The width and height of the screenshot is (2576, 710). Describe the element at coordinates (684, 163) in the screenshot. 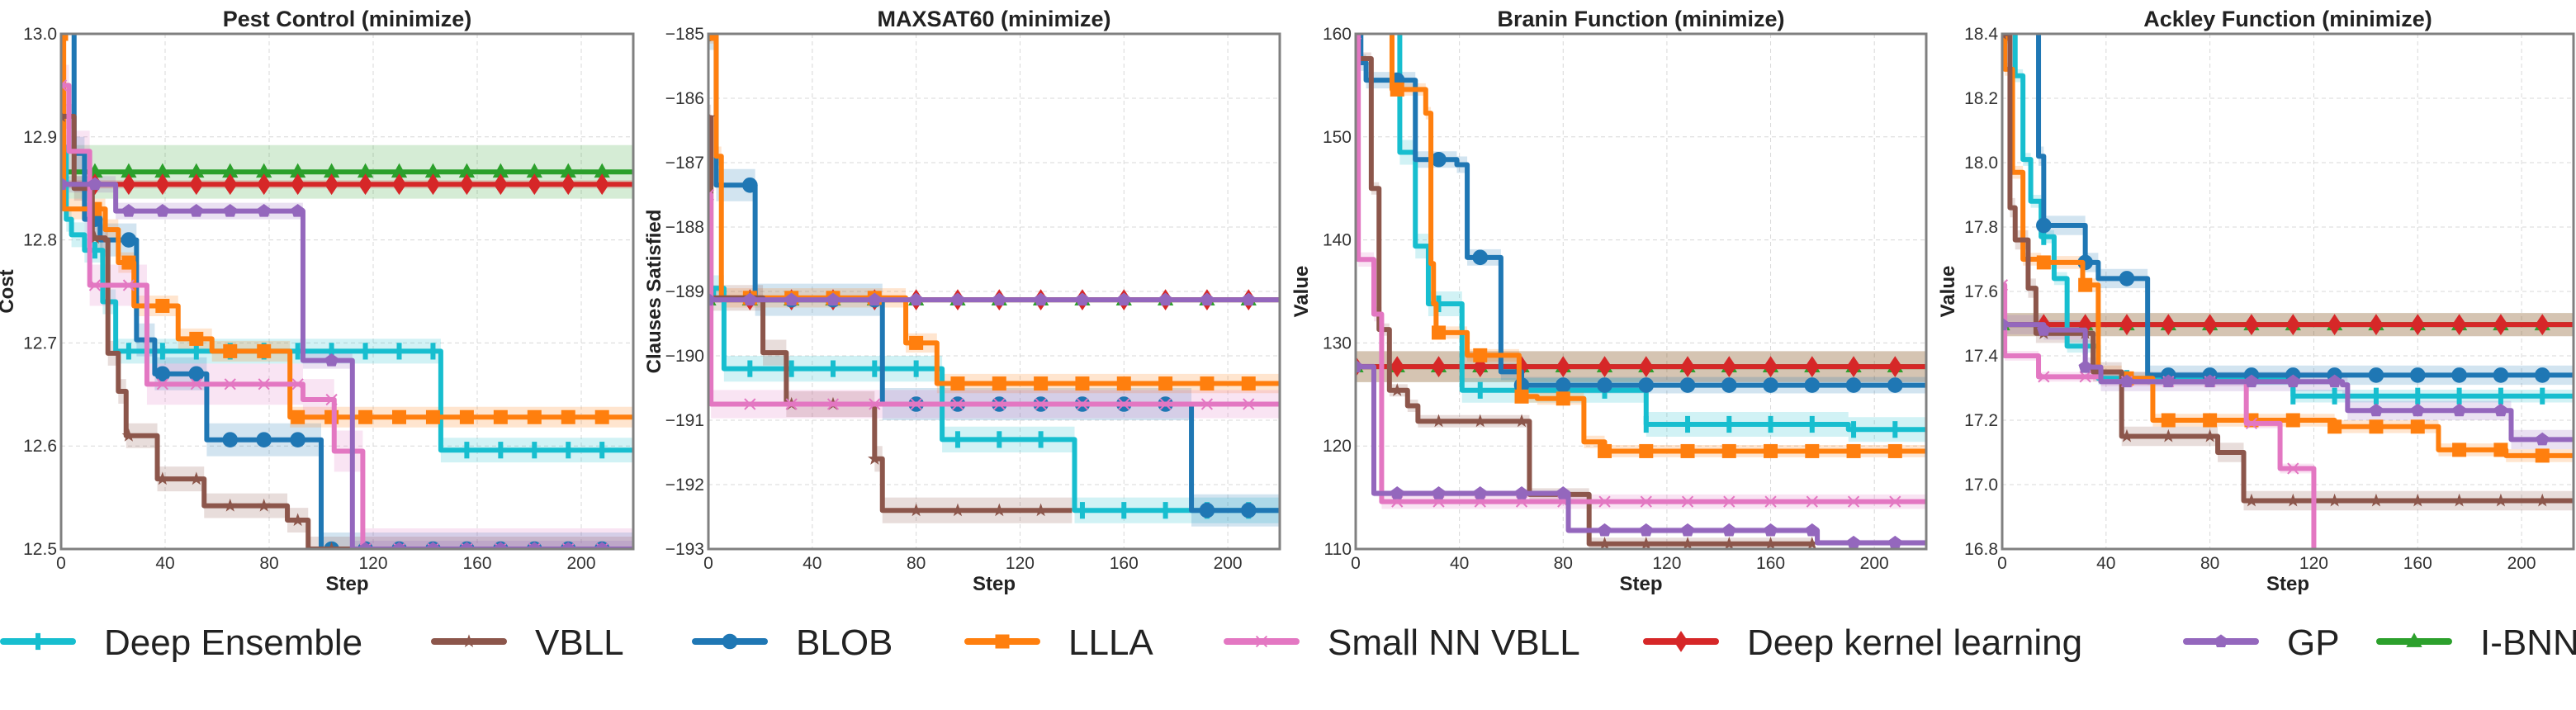

I see `y-tick-label: −187` at that location.